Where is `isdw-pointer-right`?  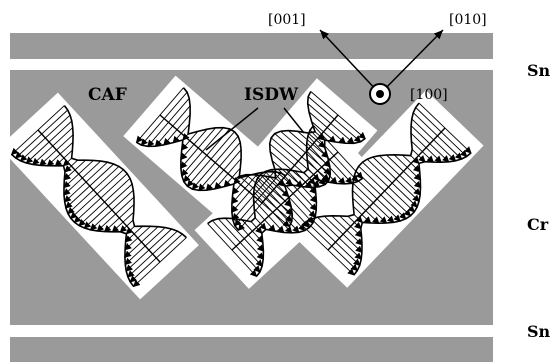
isdw-pointer-right is located at coordinates (294, 120).